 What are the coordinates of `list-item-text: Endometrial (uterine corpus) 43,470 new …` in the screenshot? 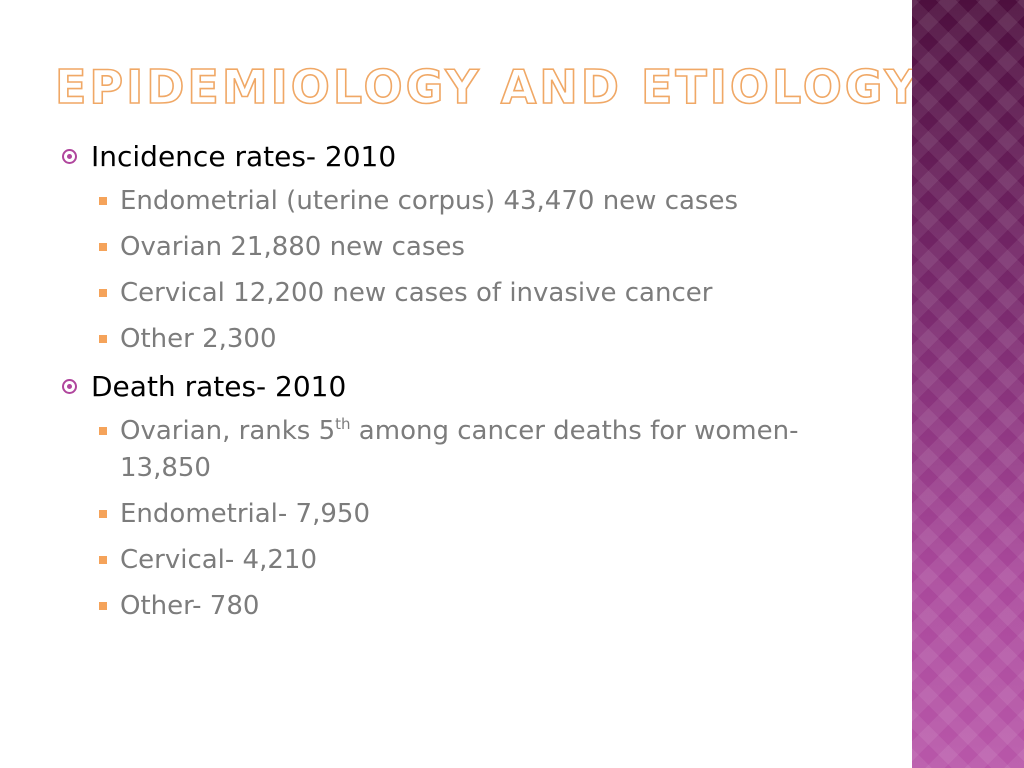 It's located at (429, 201).